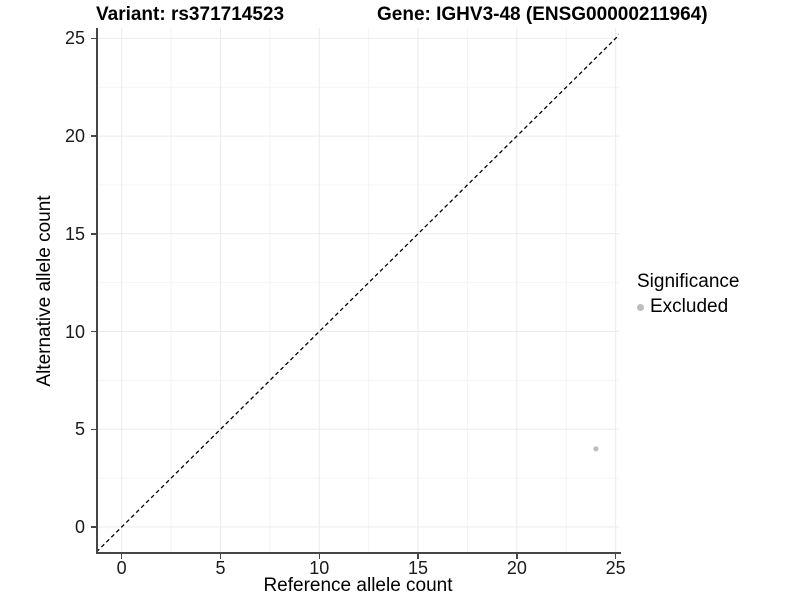 The width and height of the screenshot is (800, 600). Describe the element at coordinates (74, 331) in the screenshot. I see `y-tick-label: 10` at that location.